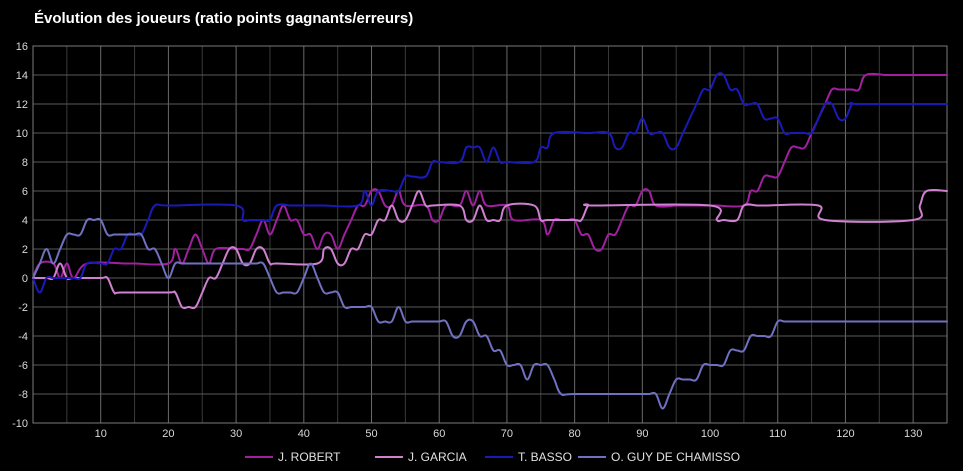 This screenshot has height=471, width=963. Describe the element at coordinates (25, 163) in the screenshot. I see `y-tick-label: 8` at that location.